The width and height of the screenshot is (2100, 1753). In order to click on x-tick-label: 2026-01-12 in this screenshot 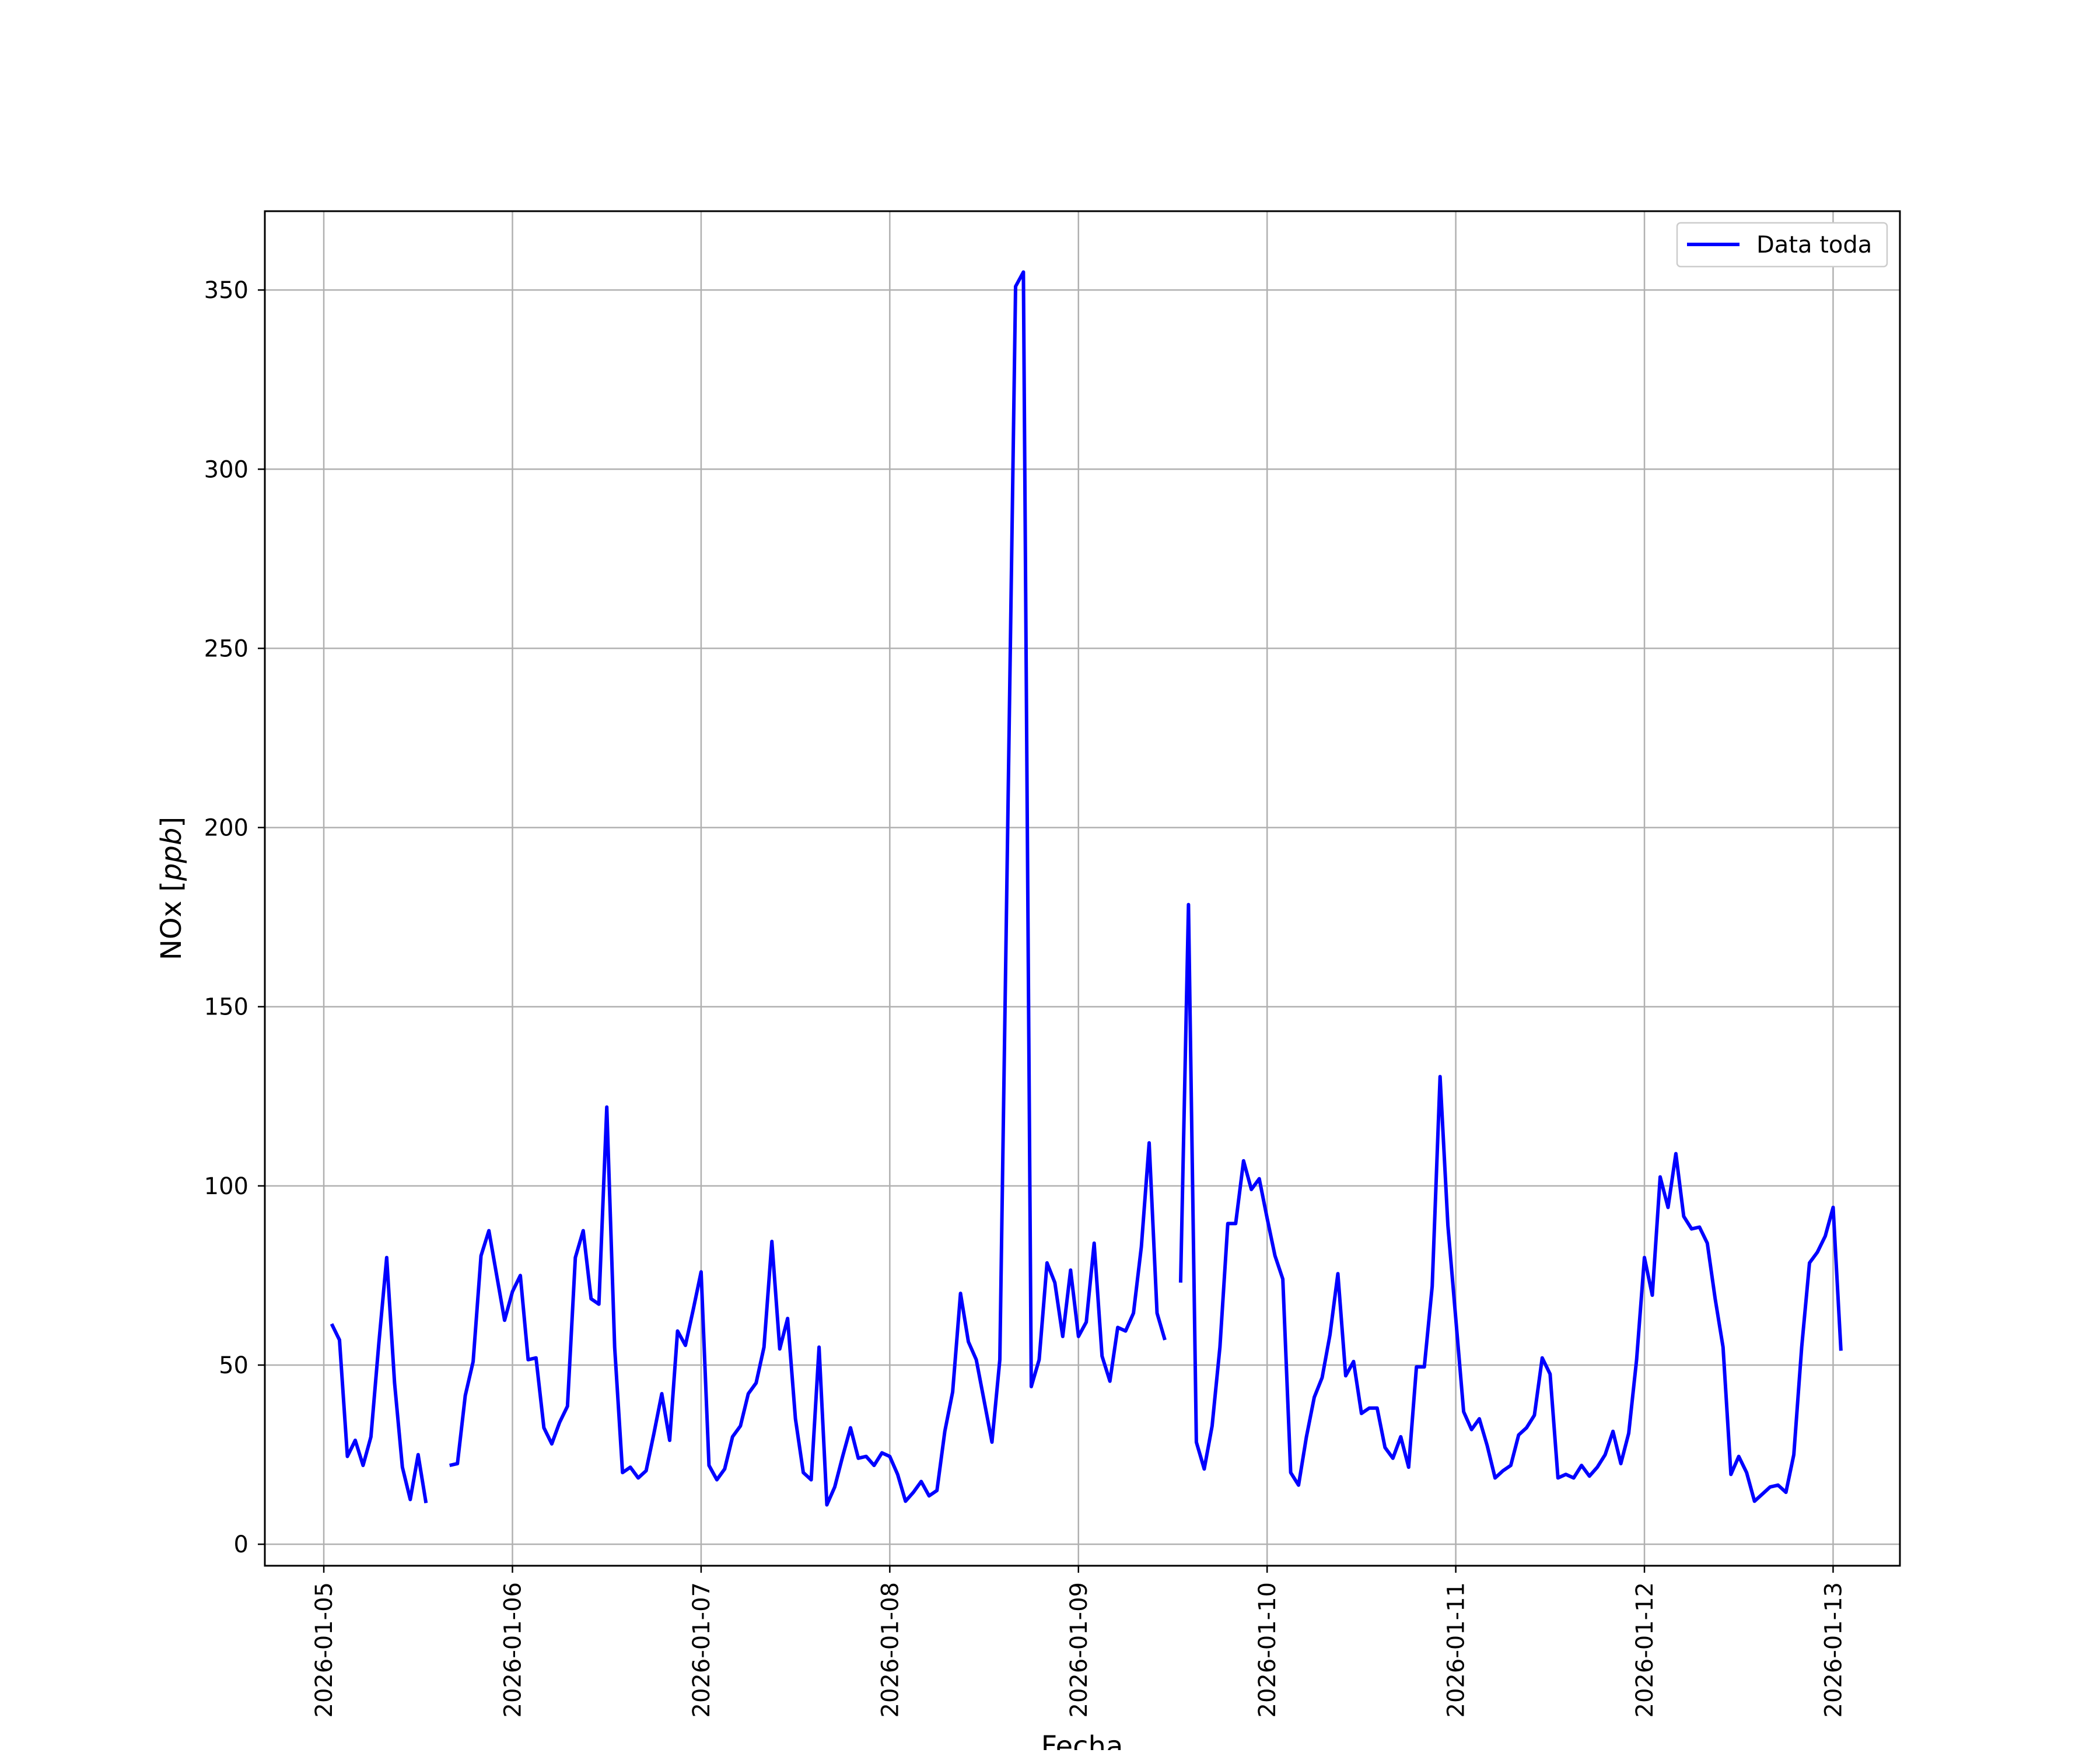, I will do `click(1645, 1649)`.